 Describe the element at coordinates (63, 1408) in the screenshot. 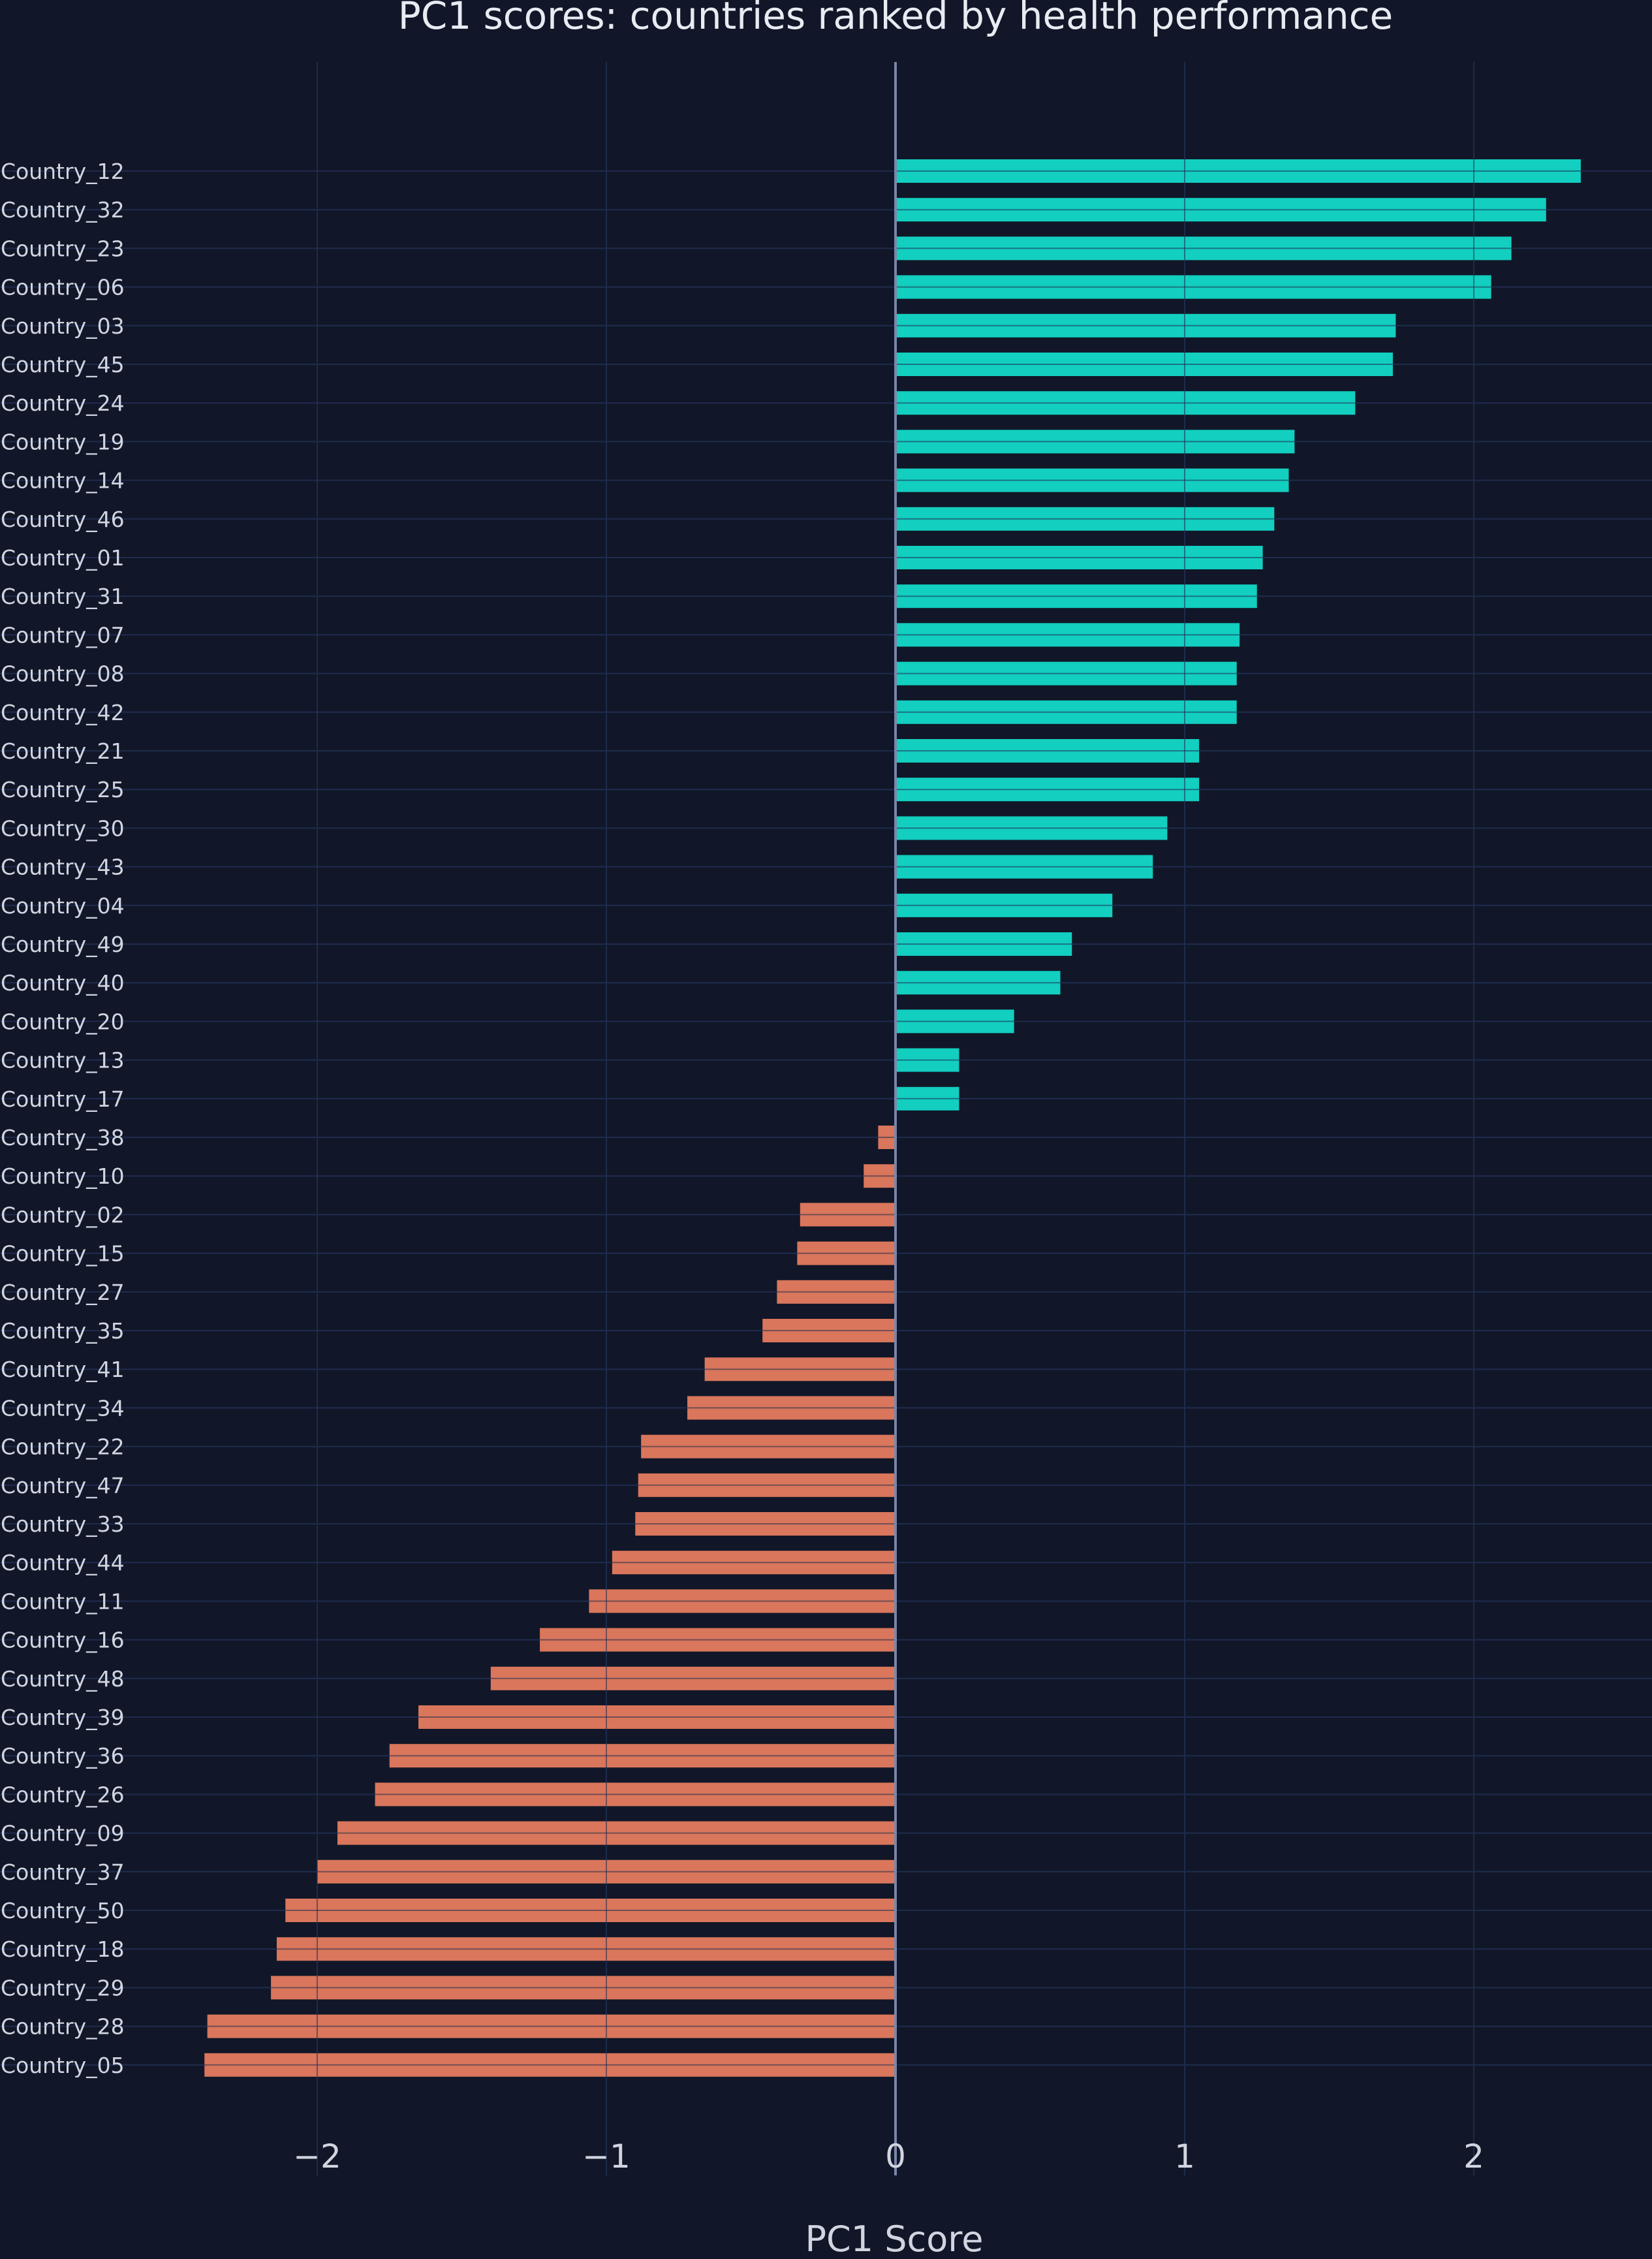

I see `y-tick-label: Country_34` at that location.